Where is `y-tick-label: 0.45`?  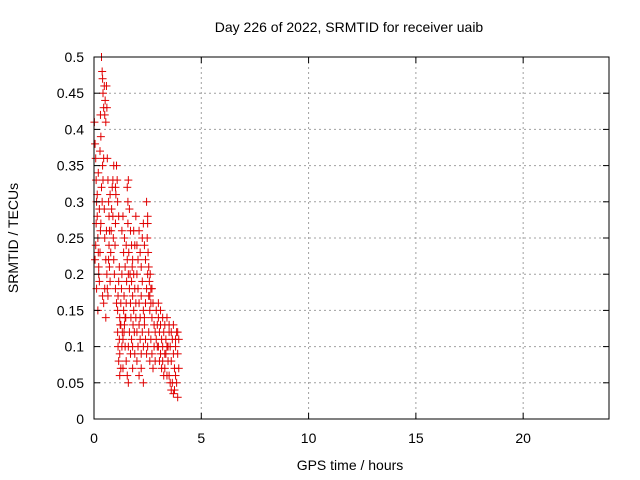 y-tick-label: 0.45 is located at coordinates (70, 93).